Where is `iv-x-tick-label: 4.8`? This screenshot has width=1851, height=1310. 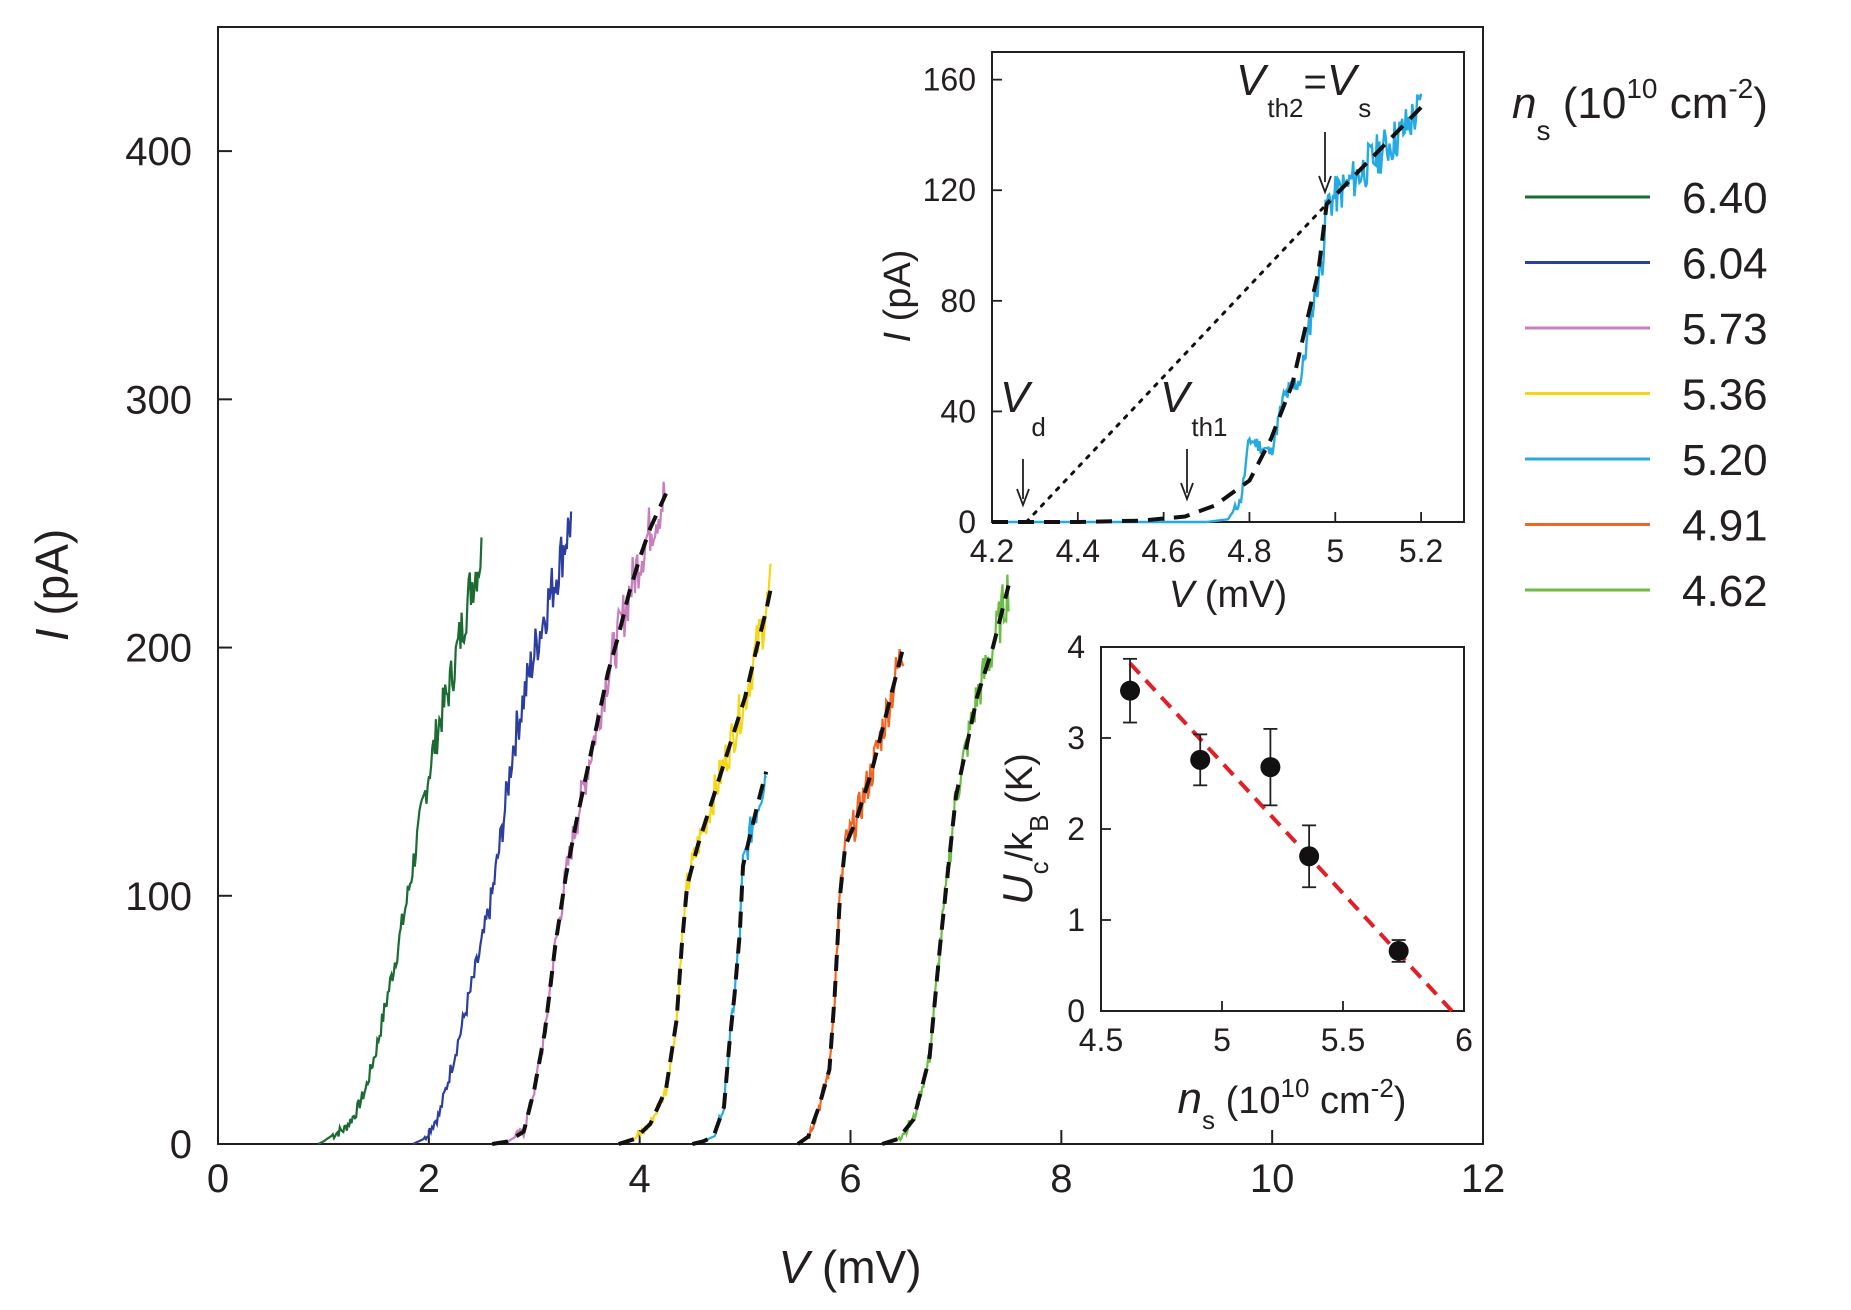 iv-x-tick-label: 4.8 is located at coordinates (1249, 551).